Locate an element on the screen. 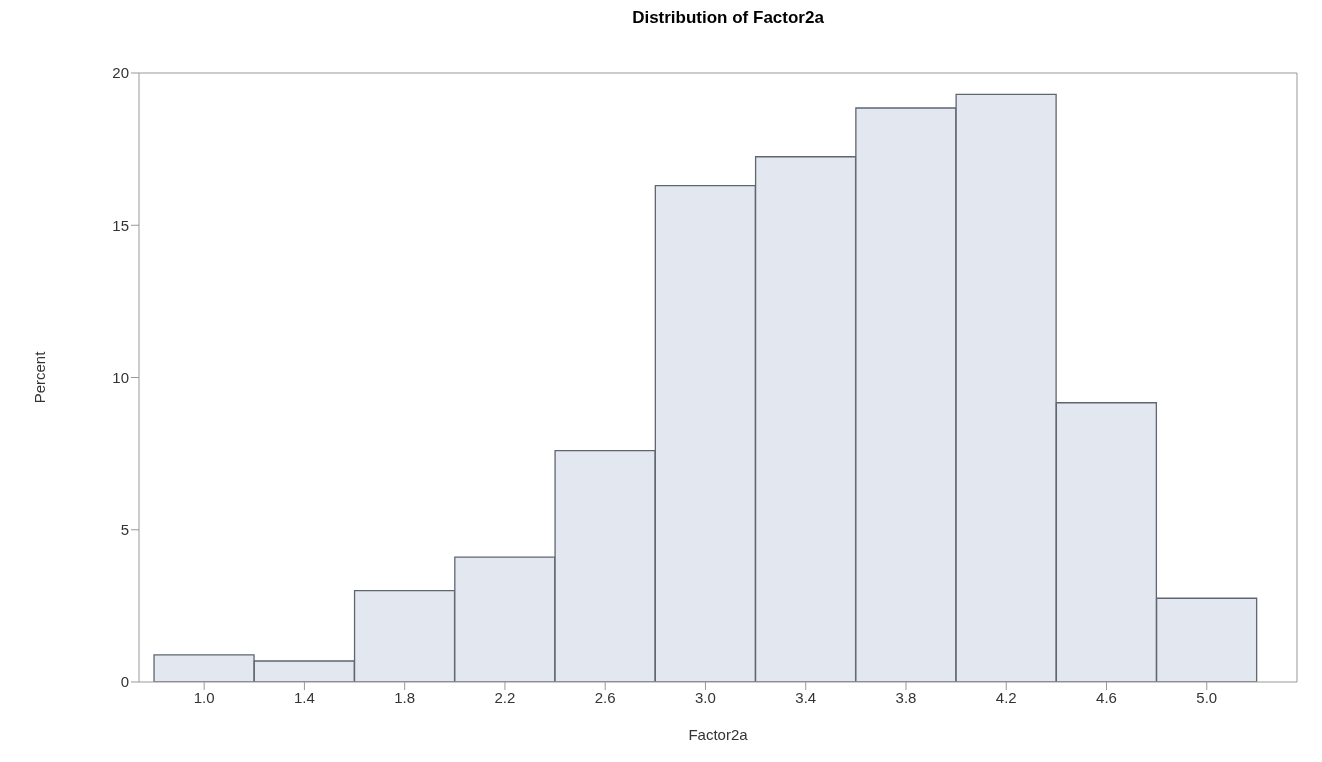 This screenshot has height=762, width=1322. x-tick-label: 1.8 is located at coordinates (405, 697).